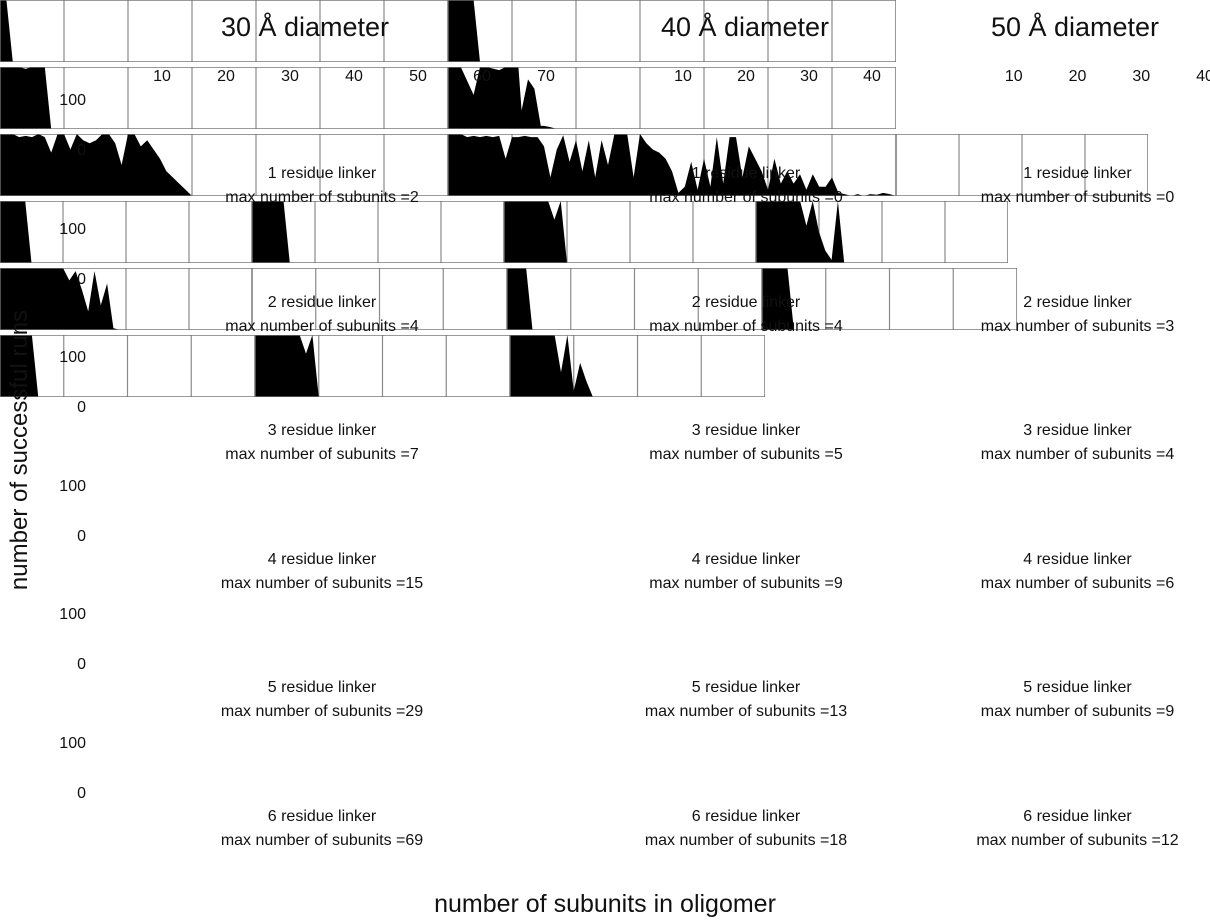 This screenshot has width=1210, height=924. Describe the element at coordinates (418, 76) in the screenshot. I see `x-tick-label: 50` at that location.